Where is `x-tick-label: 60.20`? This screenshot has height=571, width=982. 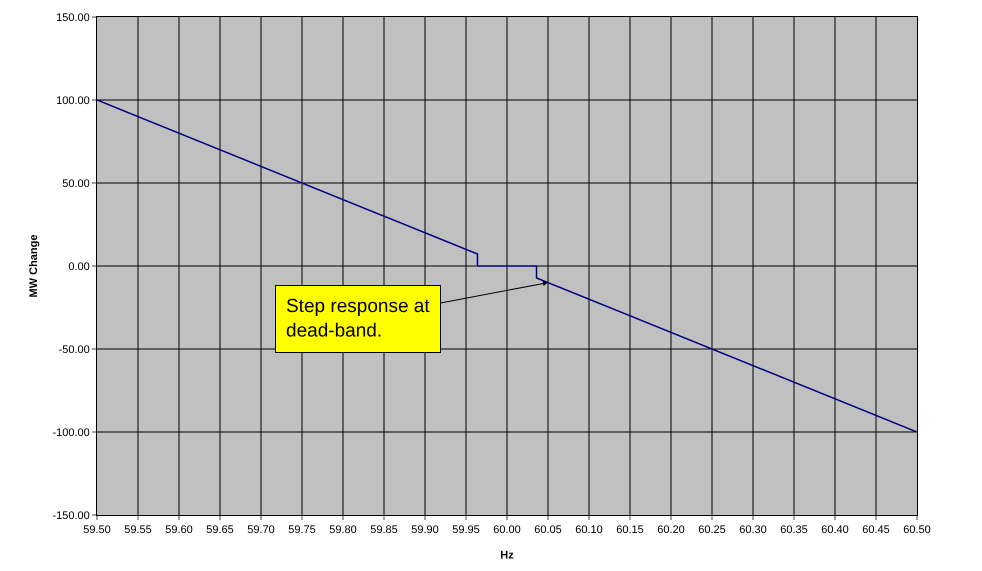 x-tick-label: 60.20 is located at coordinates (671, 530).